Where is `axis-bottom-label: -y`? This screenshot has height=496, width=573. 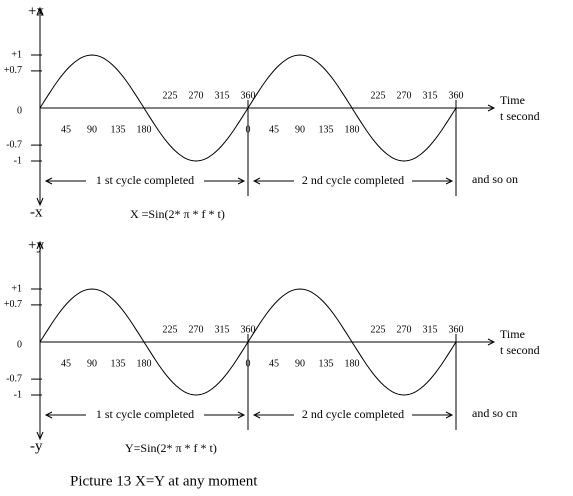 axis-bottom-label: -y is located at coordinates (36, 446).